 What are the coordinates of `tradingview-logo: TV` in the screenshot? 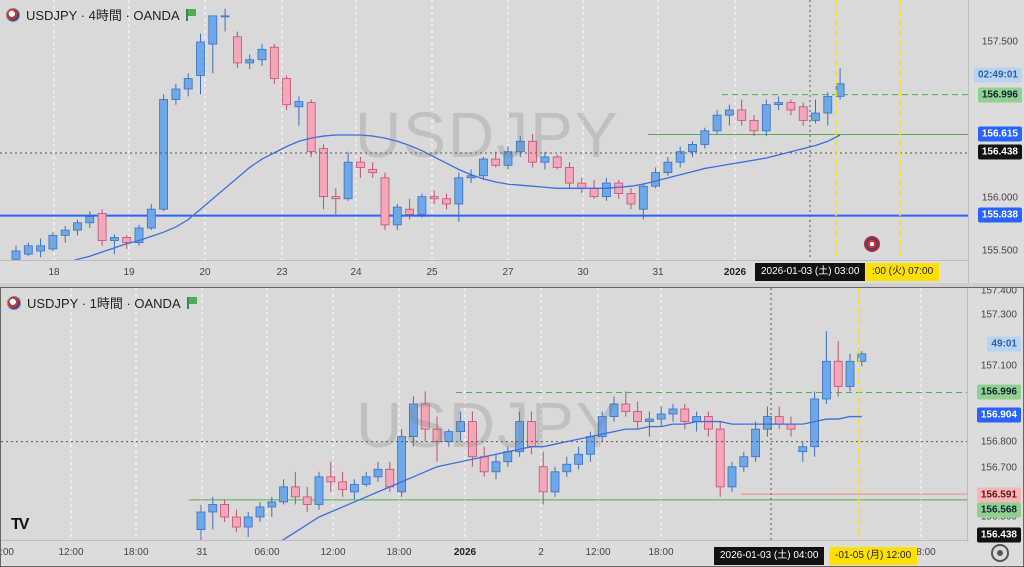 It's located at (20, 524).